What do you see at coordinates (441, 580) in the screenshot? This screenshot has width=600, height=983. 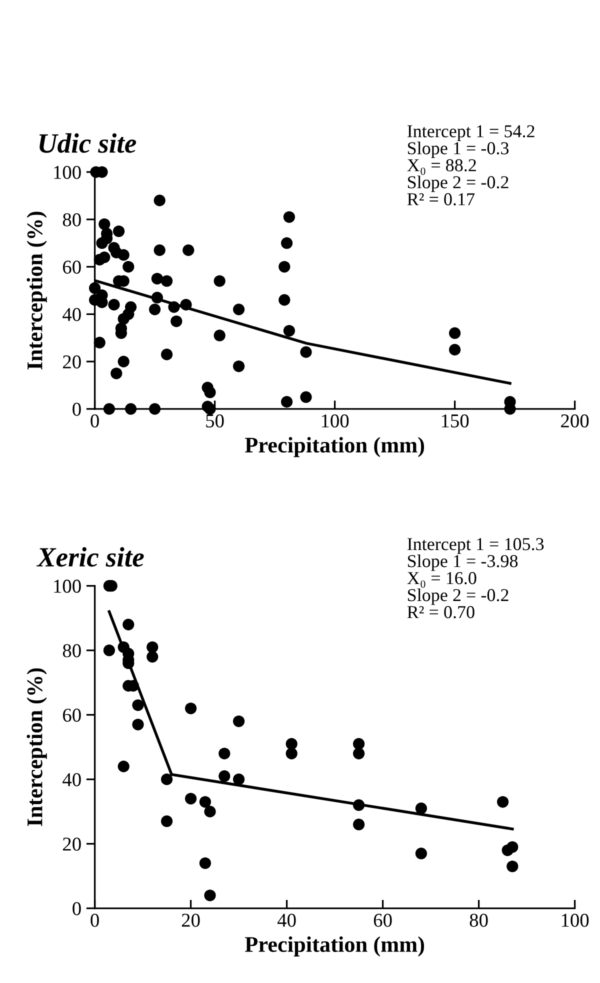 I see `annotation: X₀ = 16.0` at bounding box center [441, 580].